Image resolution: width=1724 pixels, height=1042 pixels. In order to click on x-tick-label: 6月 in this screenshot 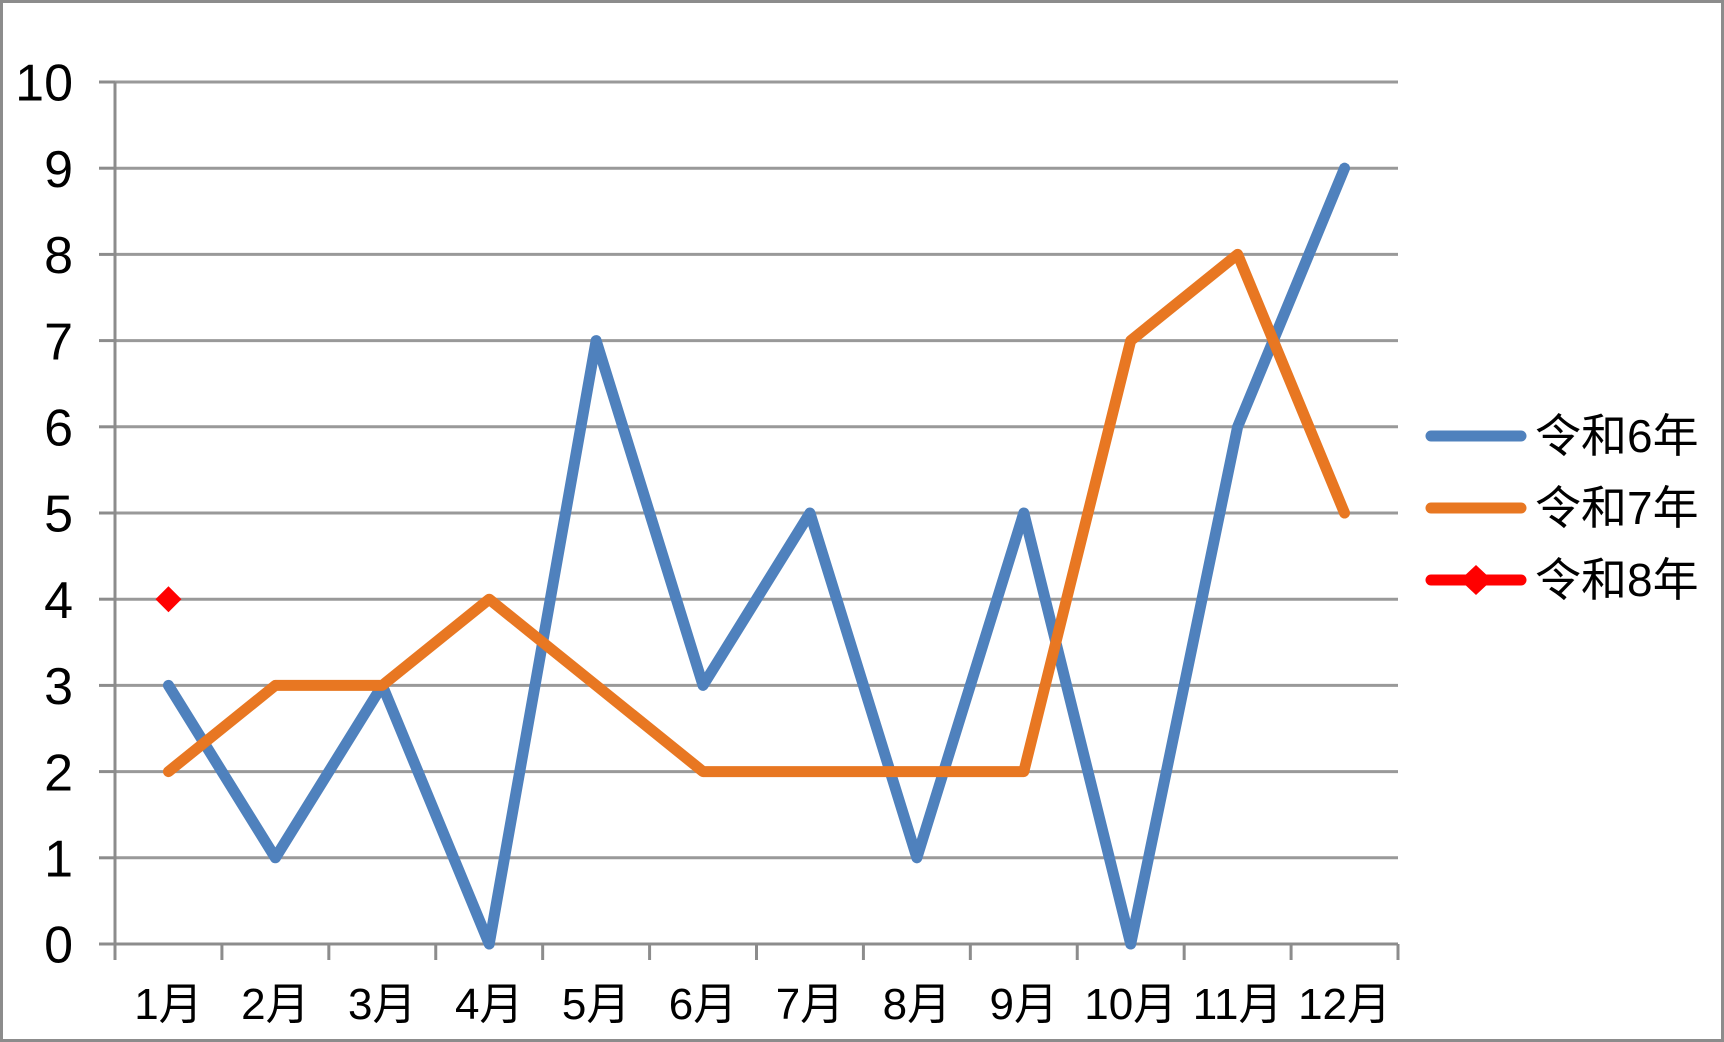, I will do `click(703, 1004)`.